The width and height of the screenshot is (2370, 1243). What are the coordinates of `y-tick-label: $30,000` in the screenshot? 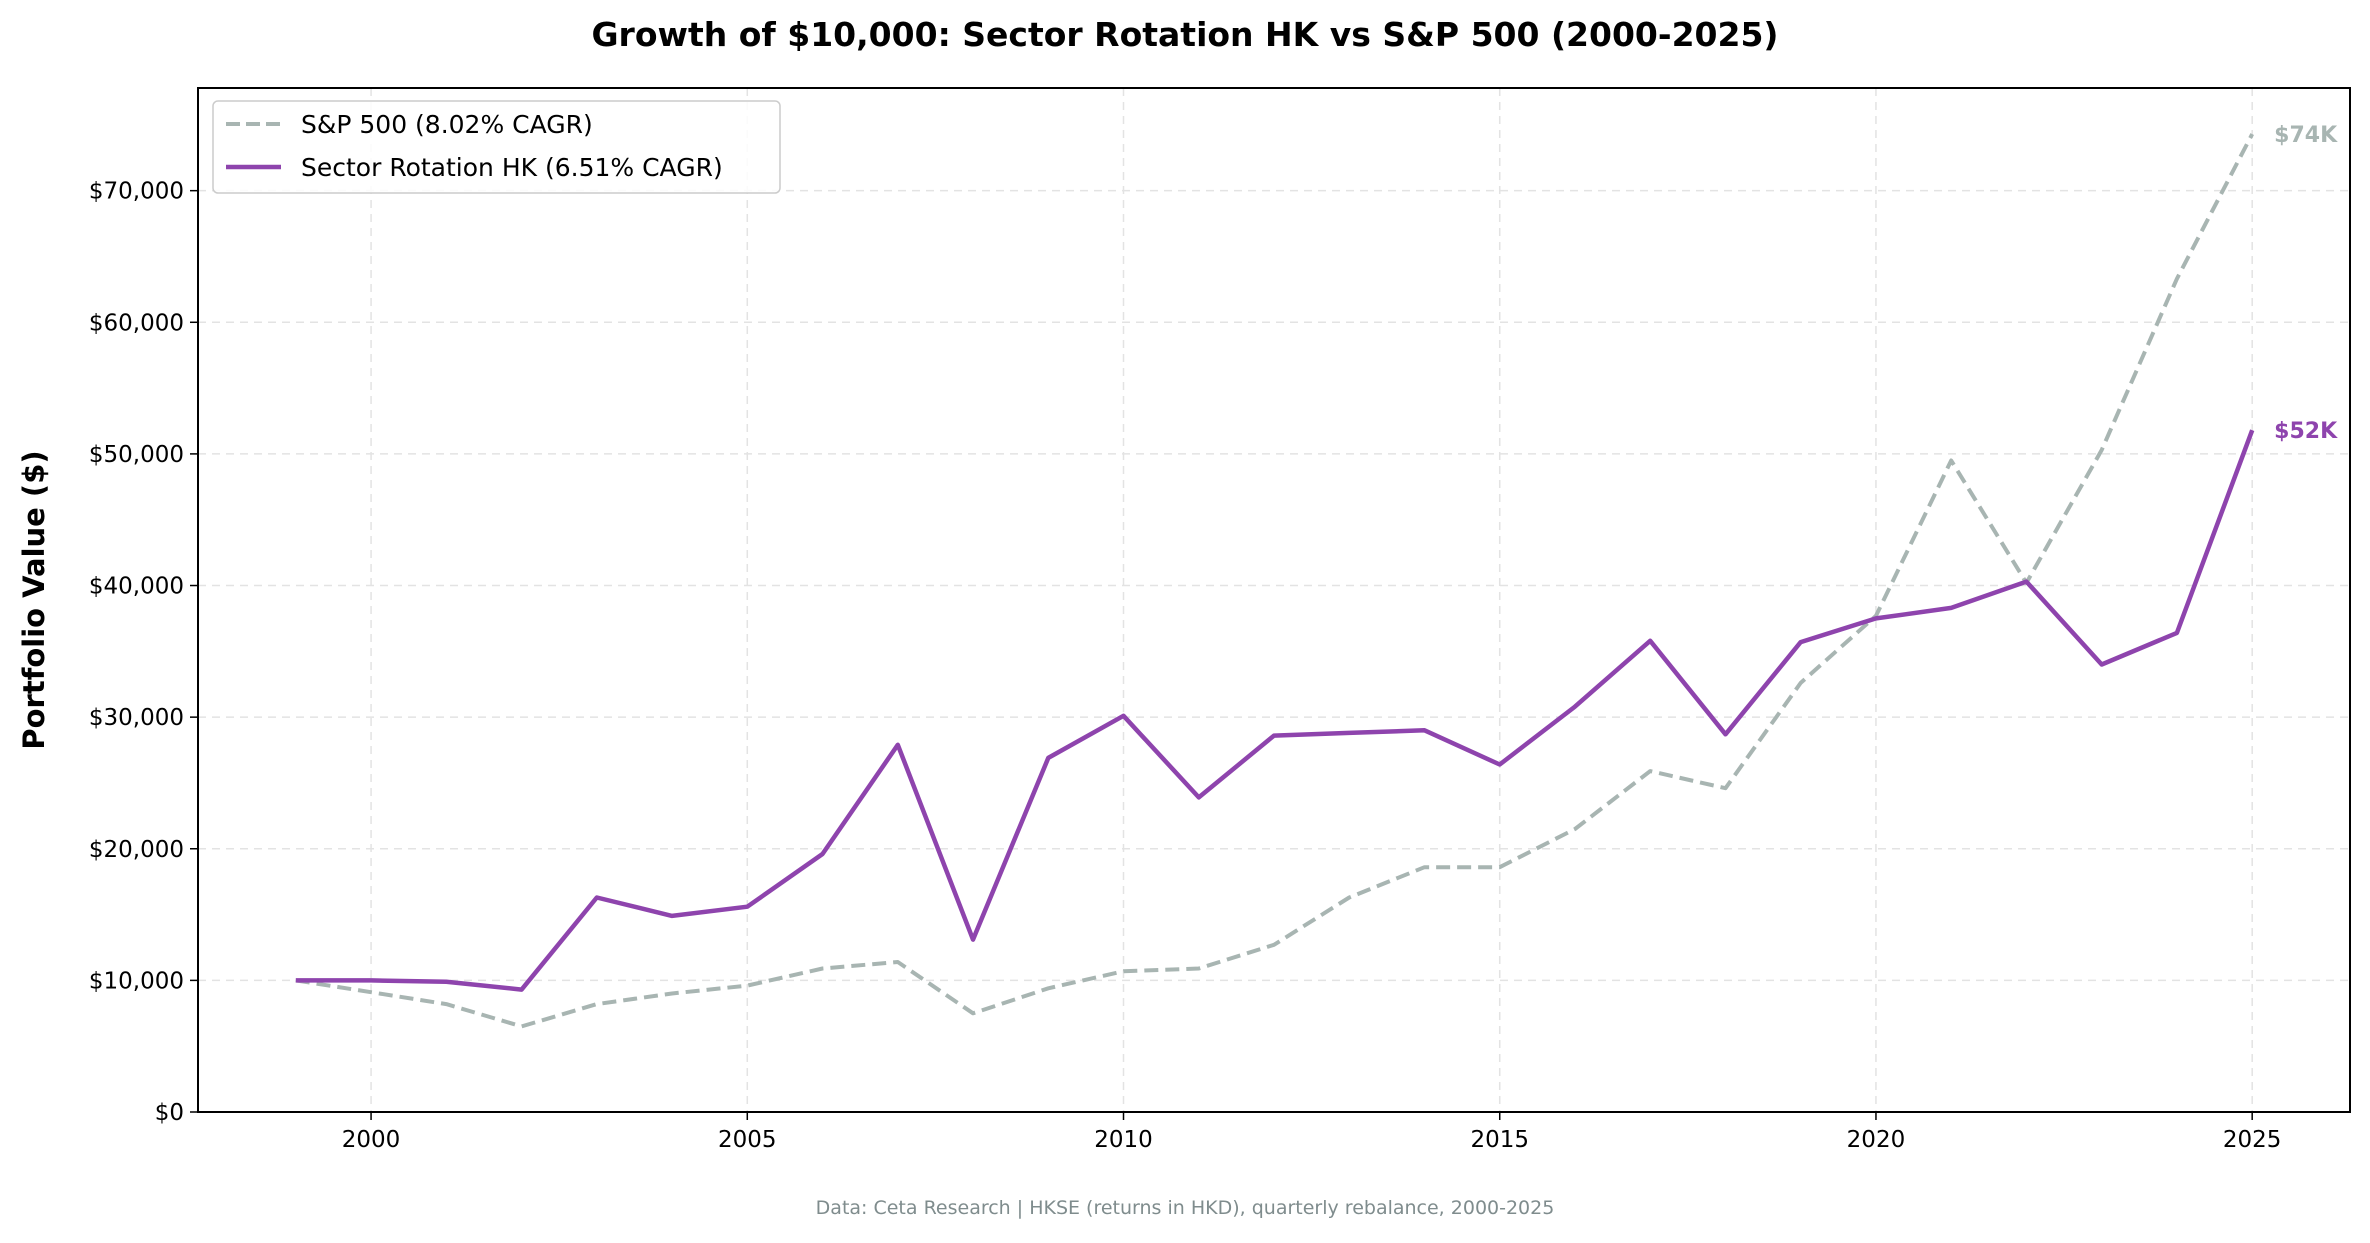 It's located at (136, 718).